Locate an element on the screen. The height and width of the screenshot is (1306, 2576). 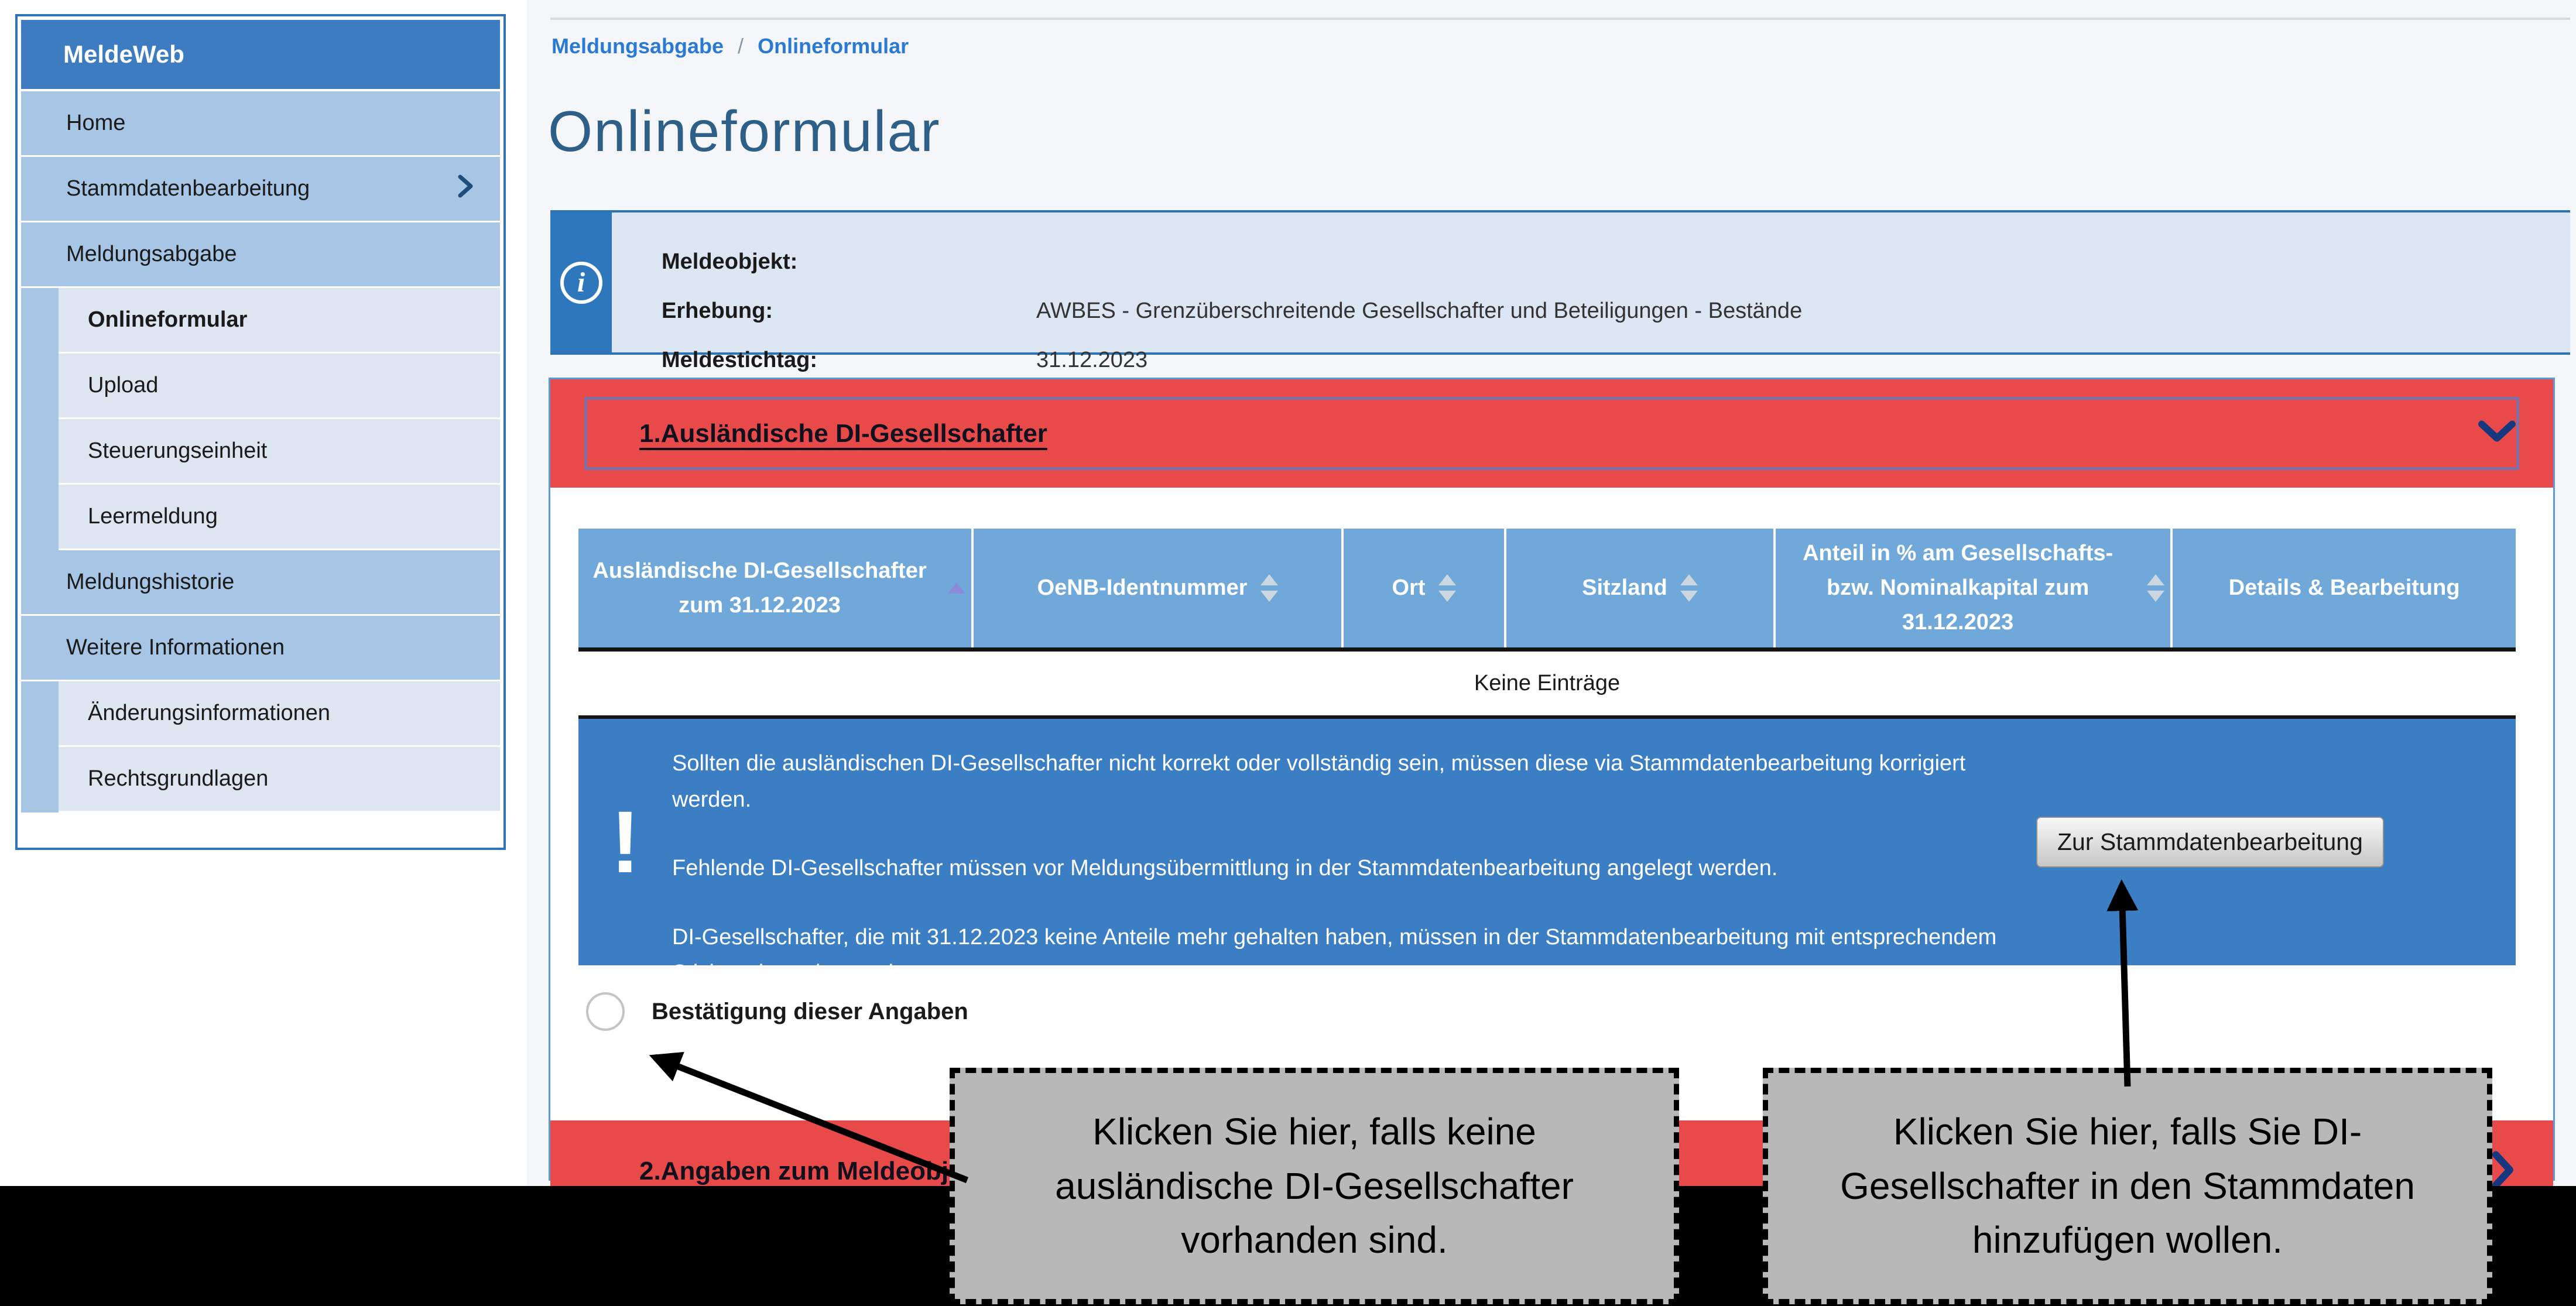
column-header-oenb-identnummer: OeNB-Identnummer is located at coordinates (1159, 588).